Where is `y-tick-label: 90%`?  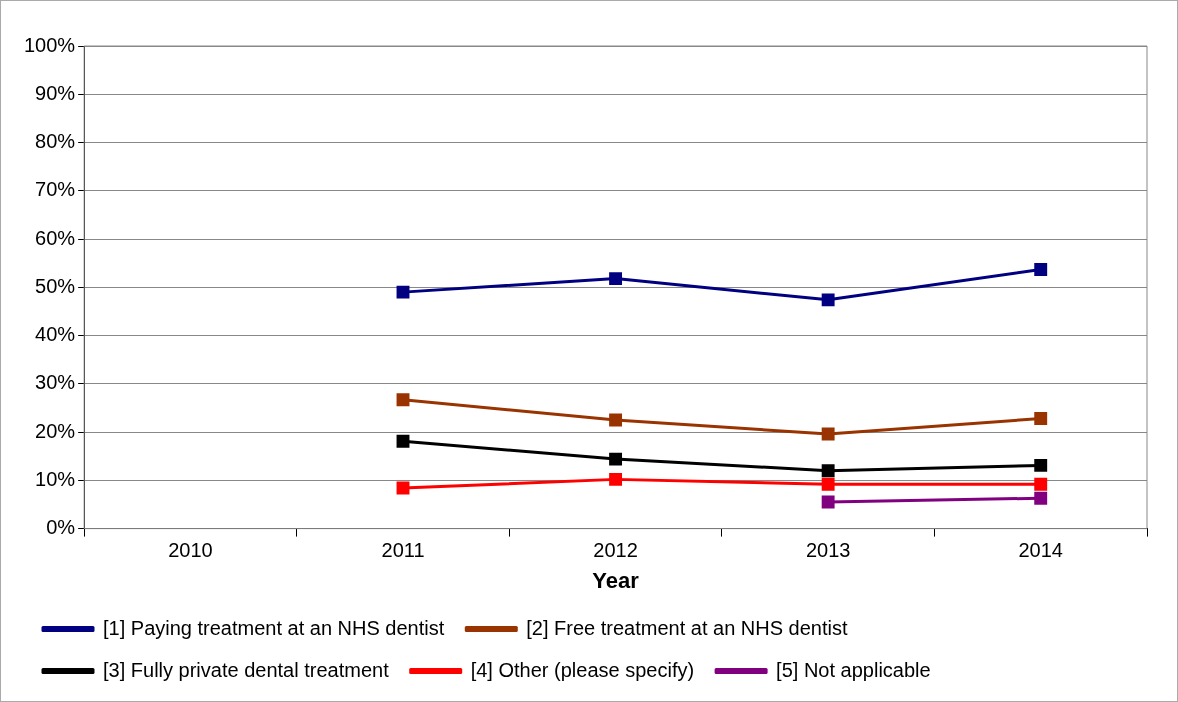
y-tick-label: 90% is located at coordinates (55, 92).